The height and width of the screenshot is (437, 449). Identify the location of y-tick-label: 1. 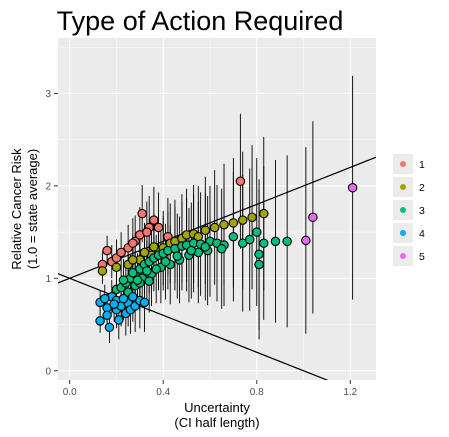
(48, 279).